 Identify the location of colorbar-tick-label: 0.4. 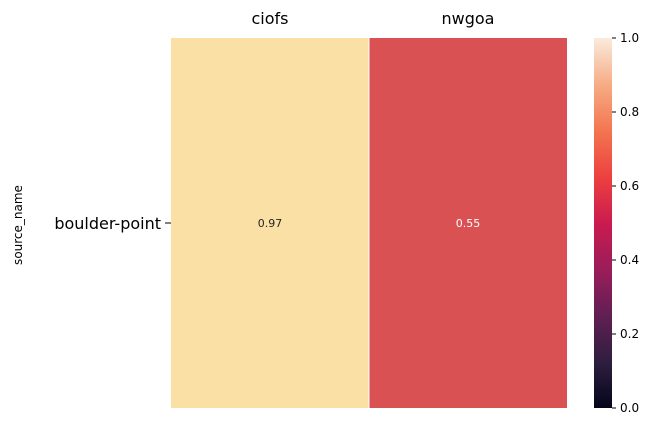
(629, 260).